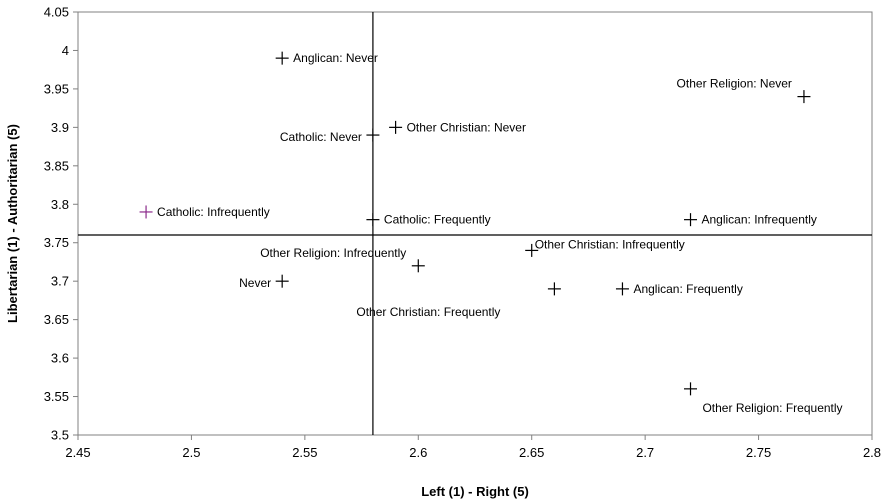  What do you see at coordinates (758, 452) in the screenshot?
I see `x-tick-label: 2.75` at bounding box center [758, 452].